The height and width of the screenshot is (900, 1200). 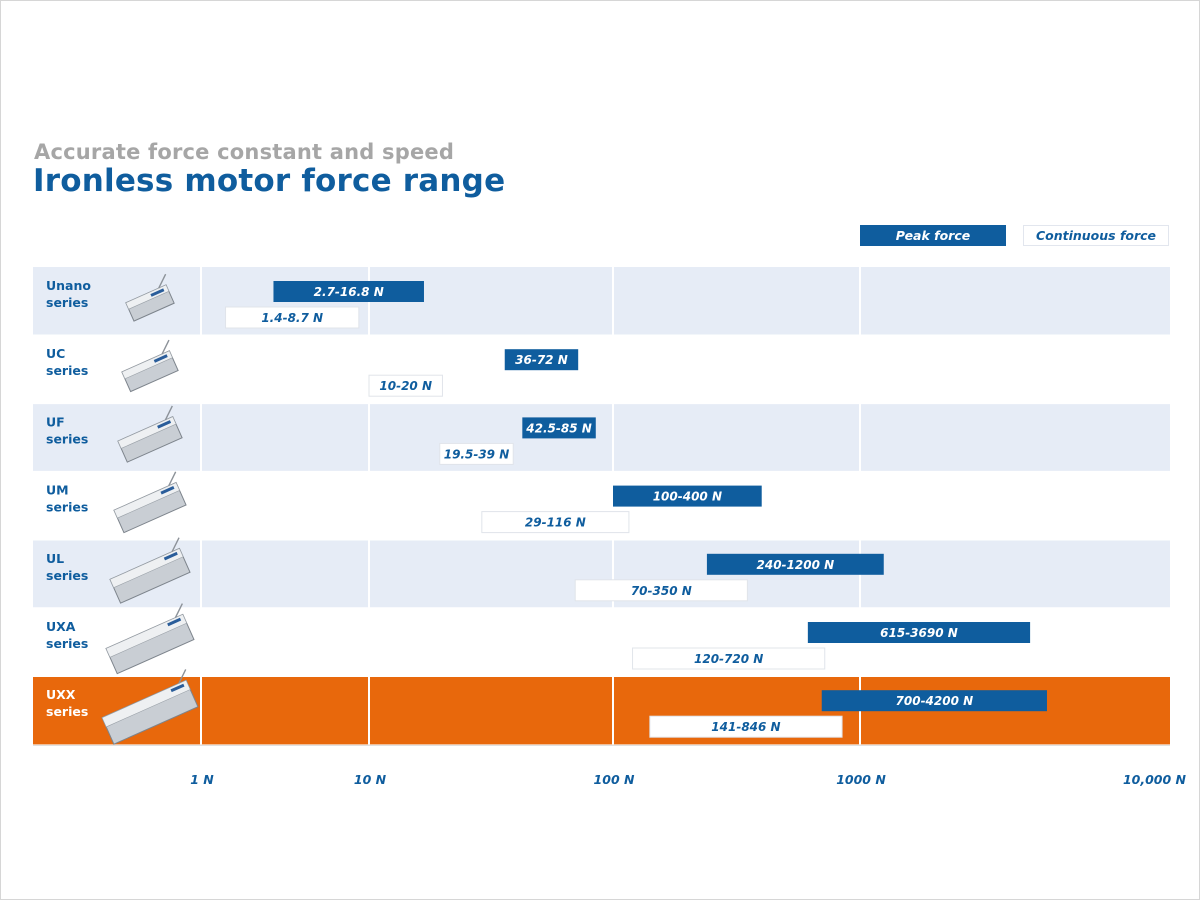 I want to click on ul-motor-icon, so click(x=150, y=570).